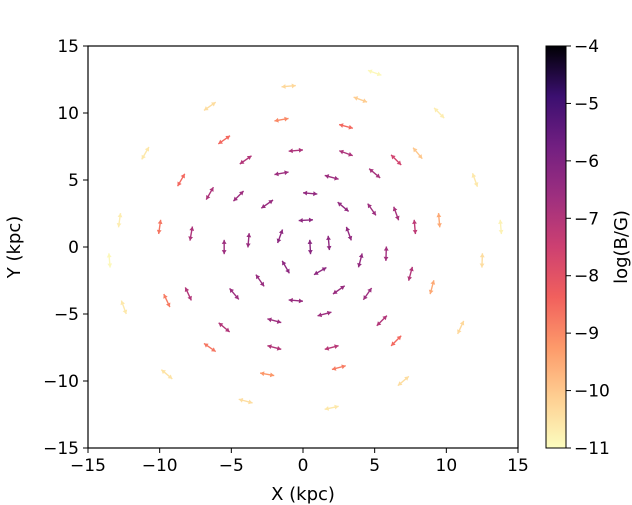  I want to click on colorbar-ticks: −4 −5 −6 −7 −8 −9 −10 −11, so click(588, 248).